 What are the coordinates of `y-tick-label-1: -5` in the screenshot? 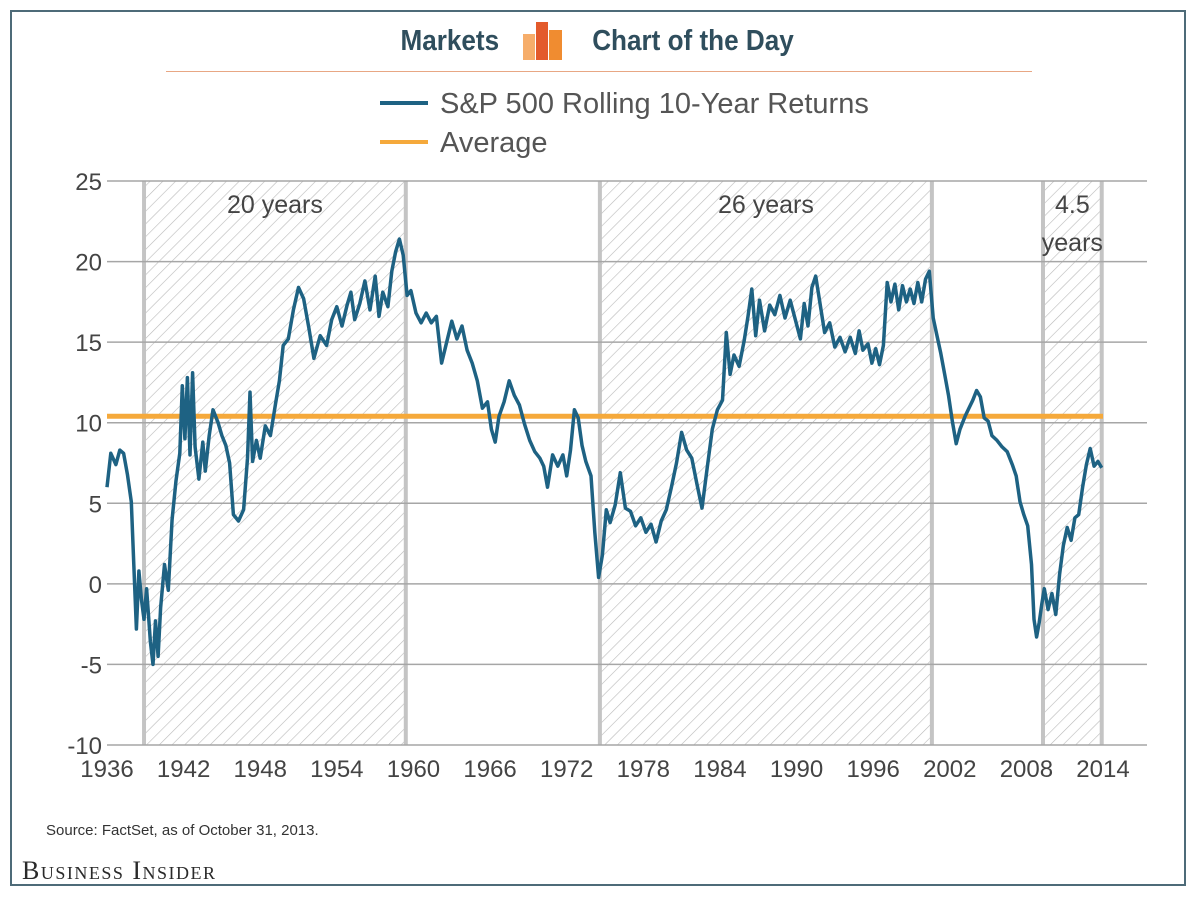 It's located at (91, 665).